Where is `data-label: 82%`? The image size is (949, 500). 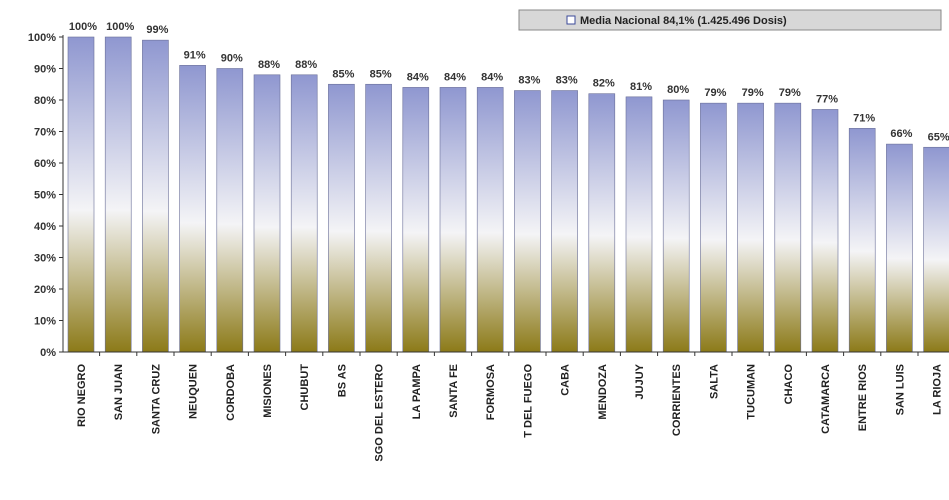 data-label: 82% is located at coordinates (604, 84).